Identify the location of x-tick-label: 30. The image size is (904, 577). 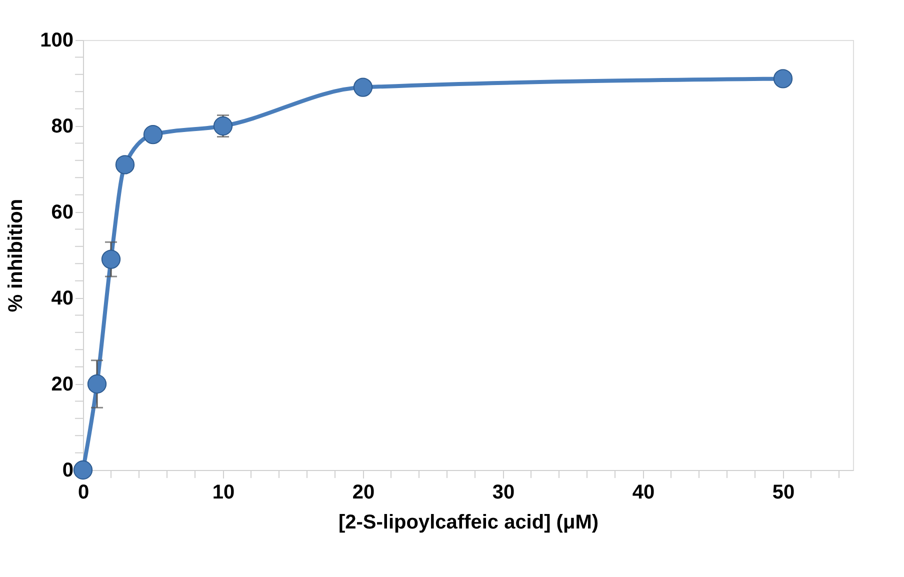
(503, 493).